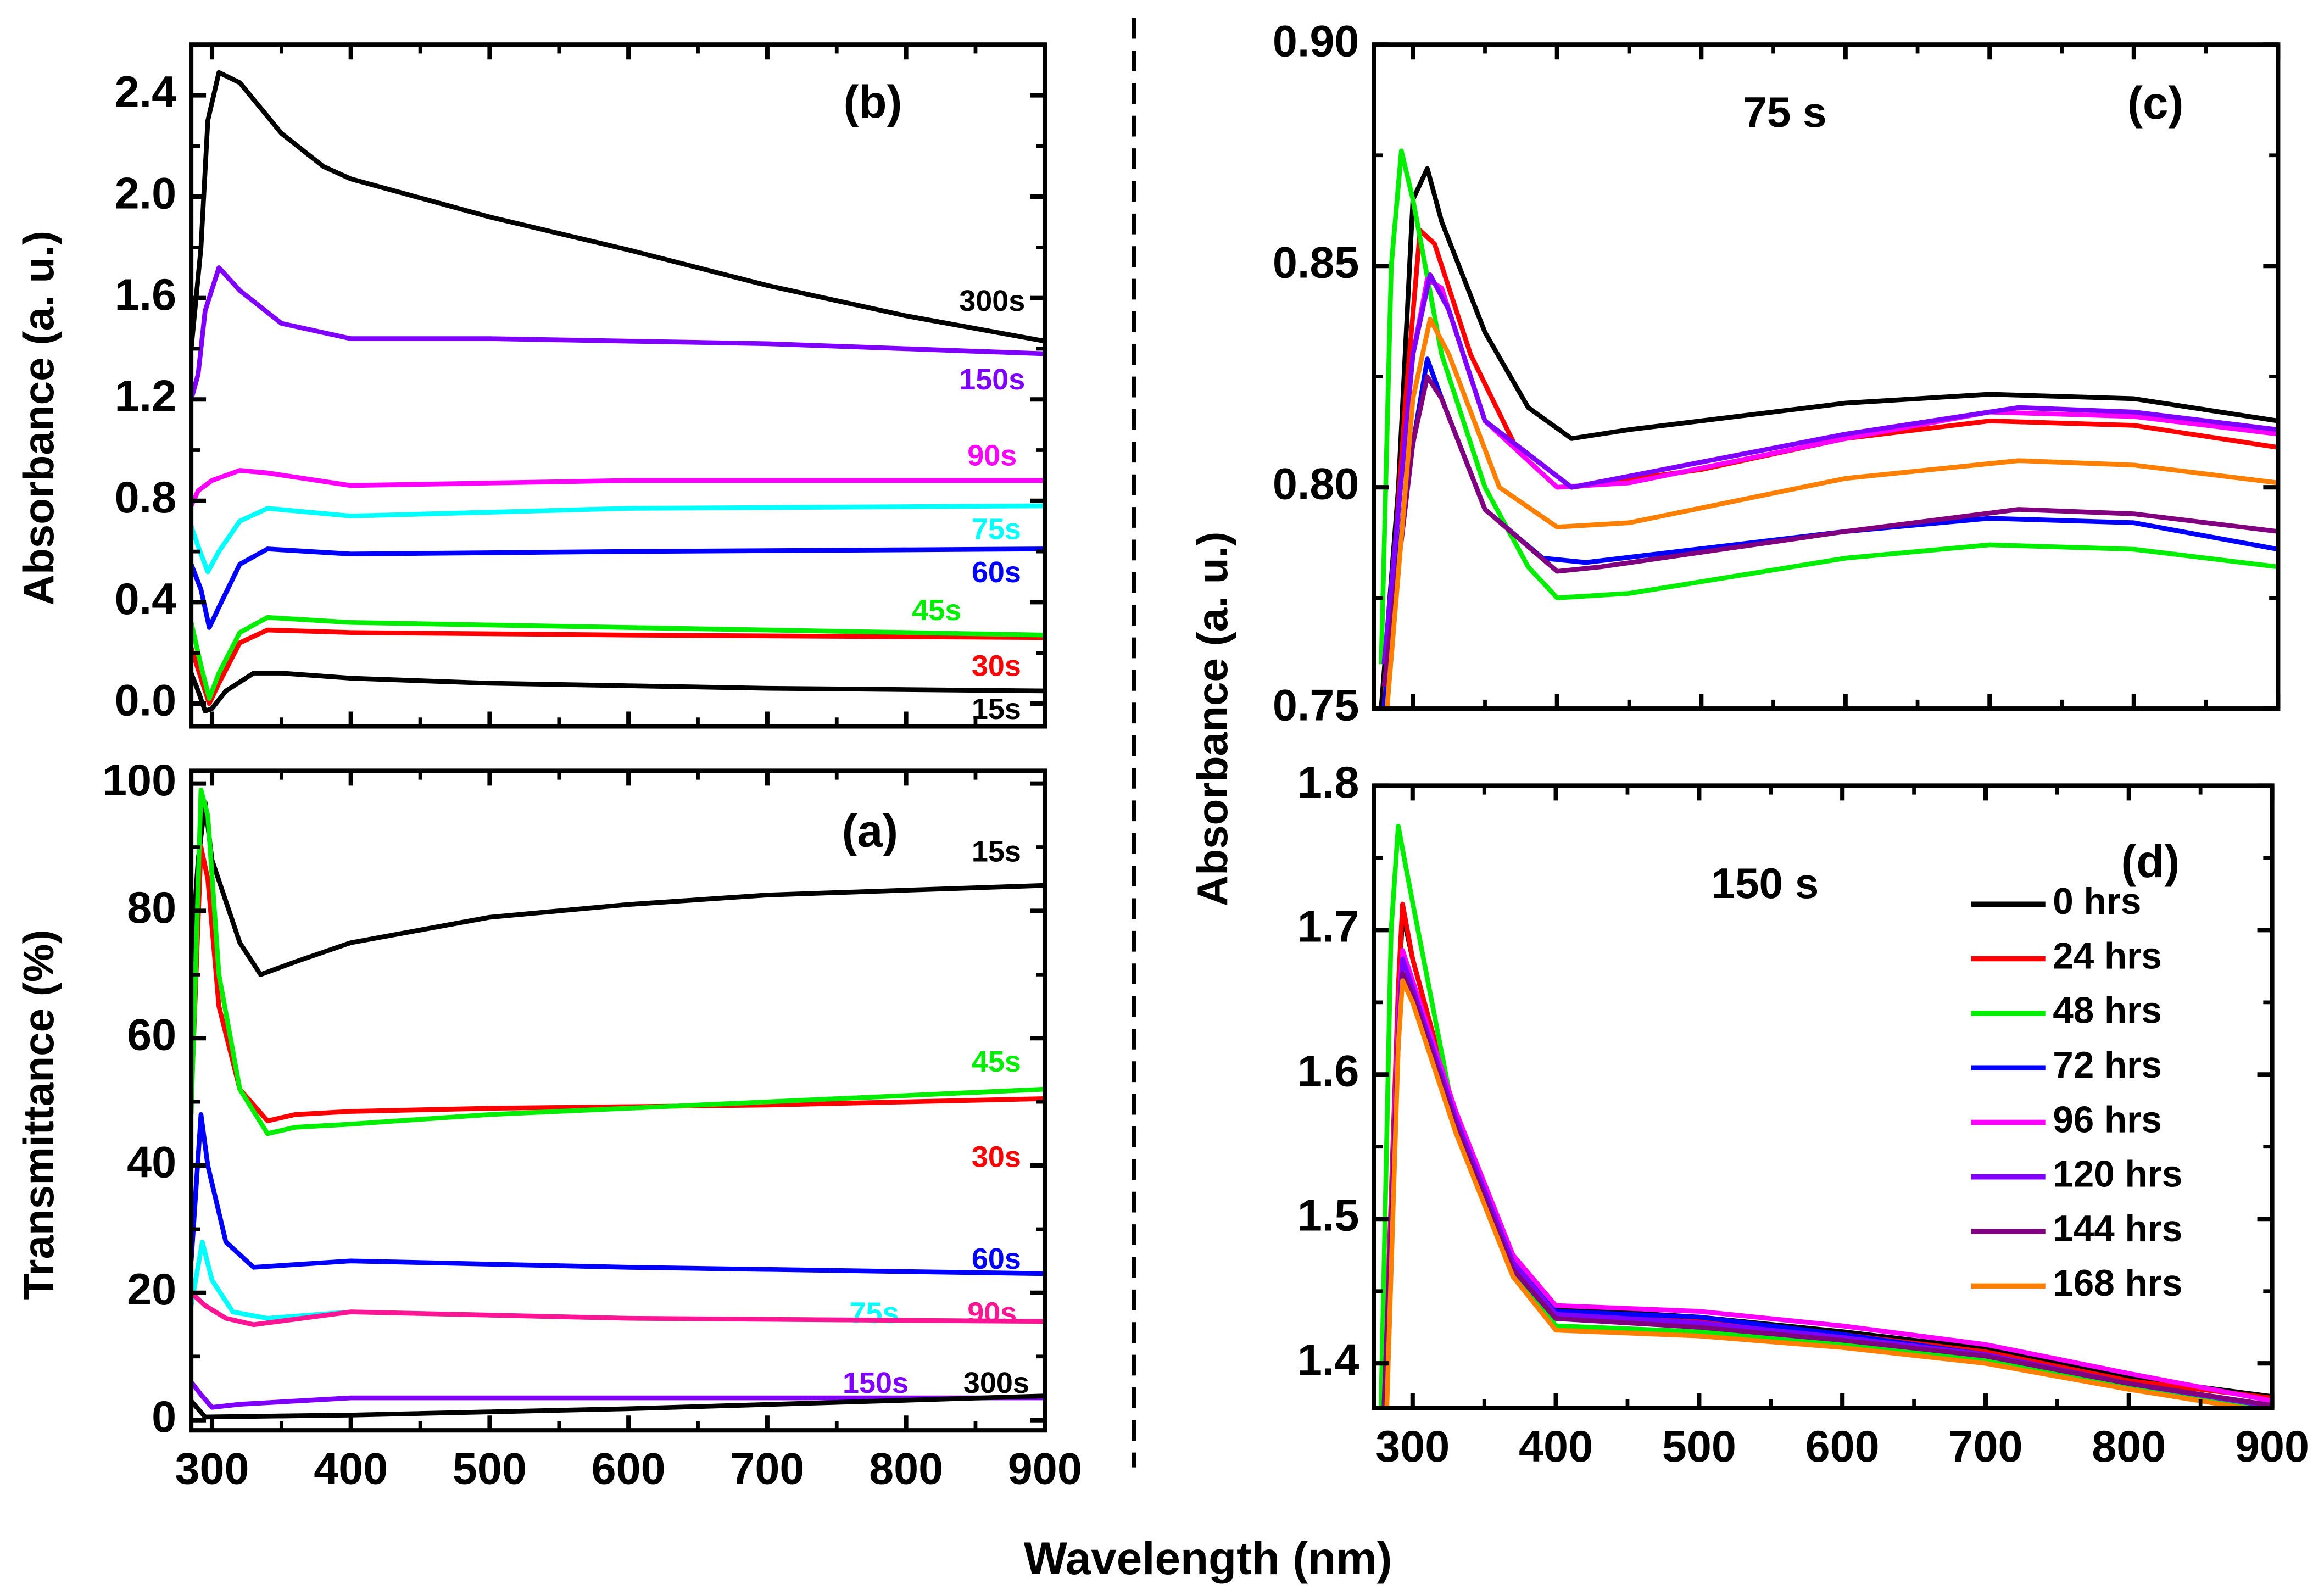 This screenshot has height=1595, width=2324. What do you see at coordinates (2150, 861) in the screenshot?
I see `panel-label: (d)` at bounding box center [2150, 861].